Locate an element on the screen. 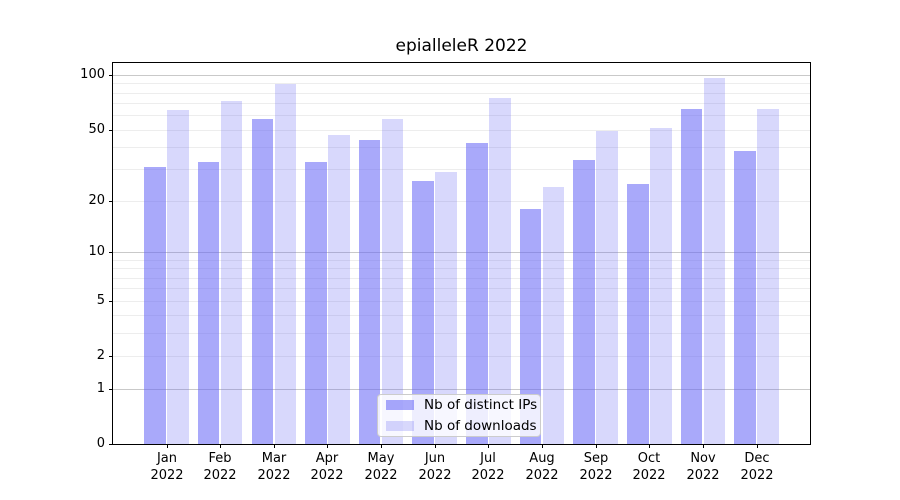 The height and width of the screenshot is (500, 900). x-label-month: Feb is located at coordinates (220, 458).